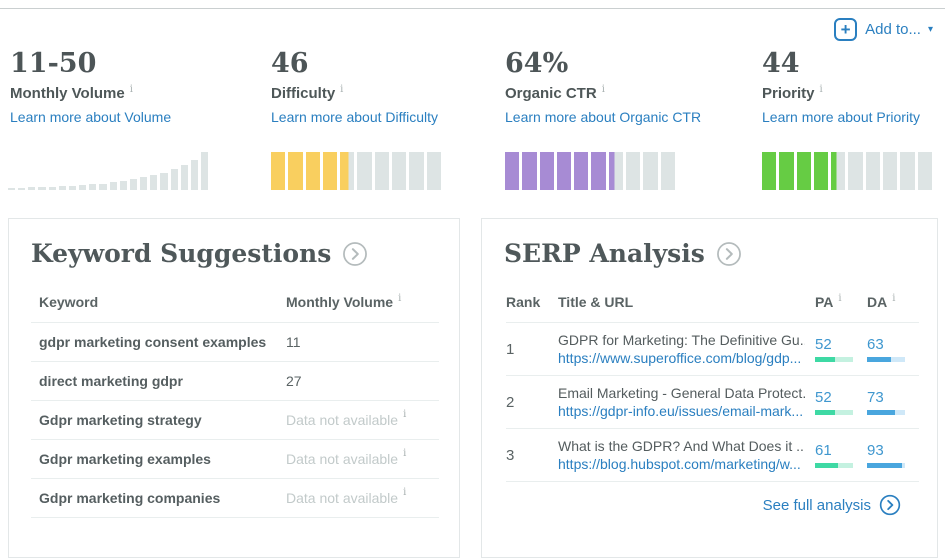 Image resolution: width=945 pixels, height=558 pixels. What do you see at coordinates (235, 342) in the screenshot?
I see `keyword-row: gdpr marketing consent examples 11` at bounding box center [235, 342].